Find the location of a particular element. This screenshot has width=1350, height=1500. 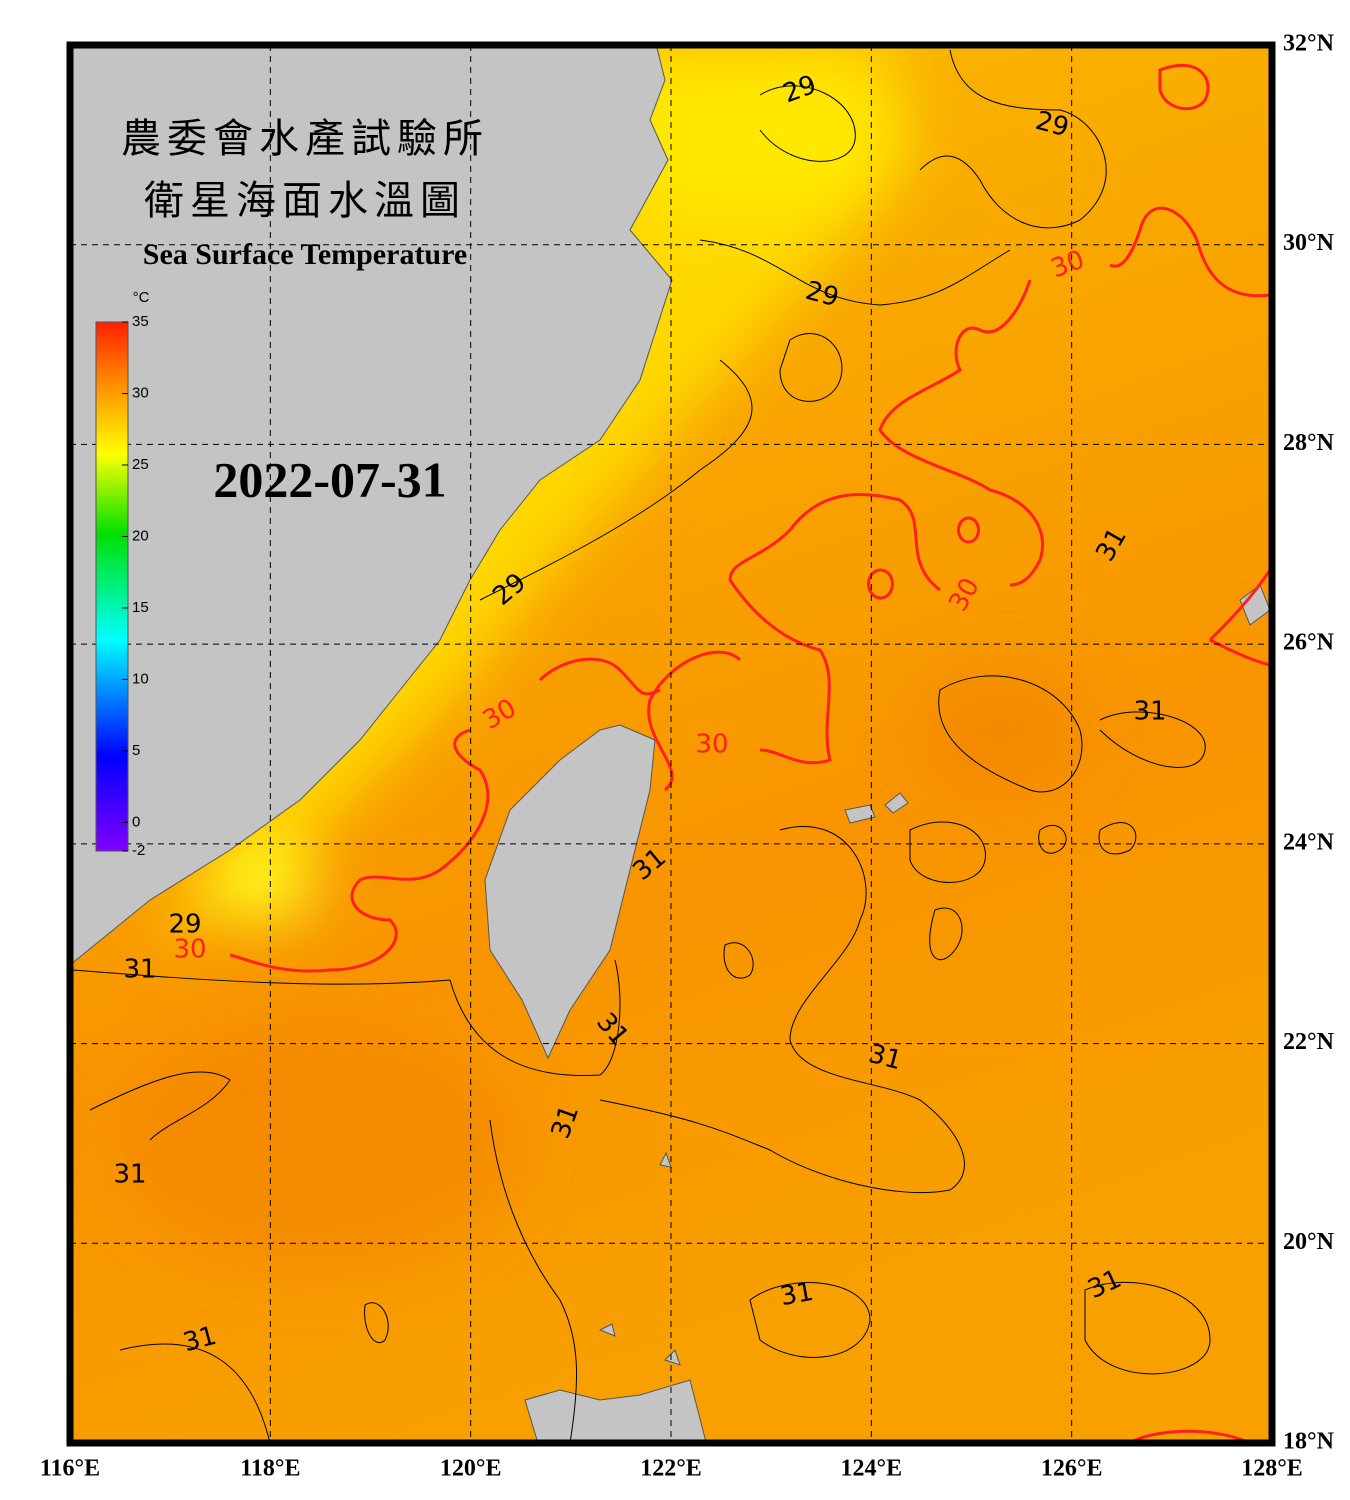

title-zh-1: 農委會水產試驗所 is located at coordinates (305, 138).